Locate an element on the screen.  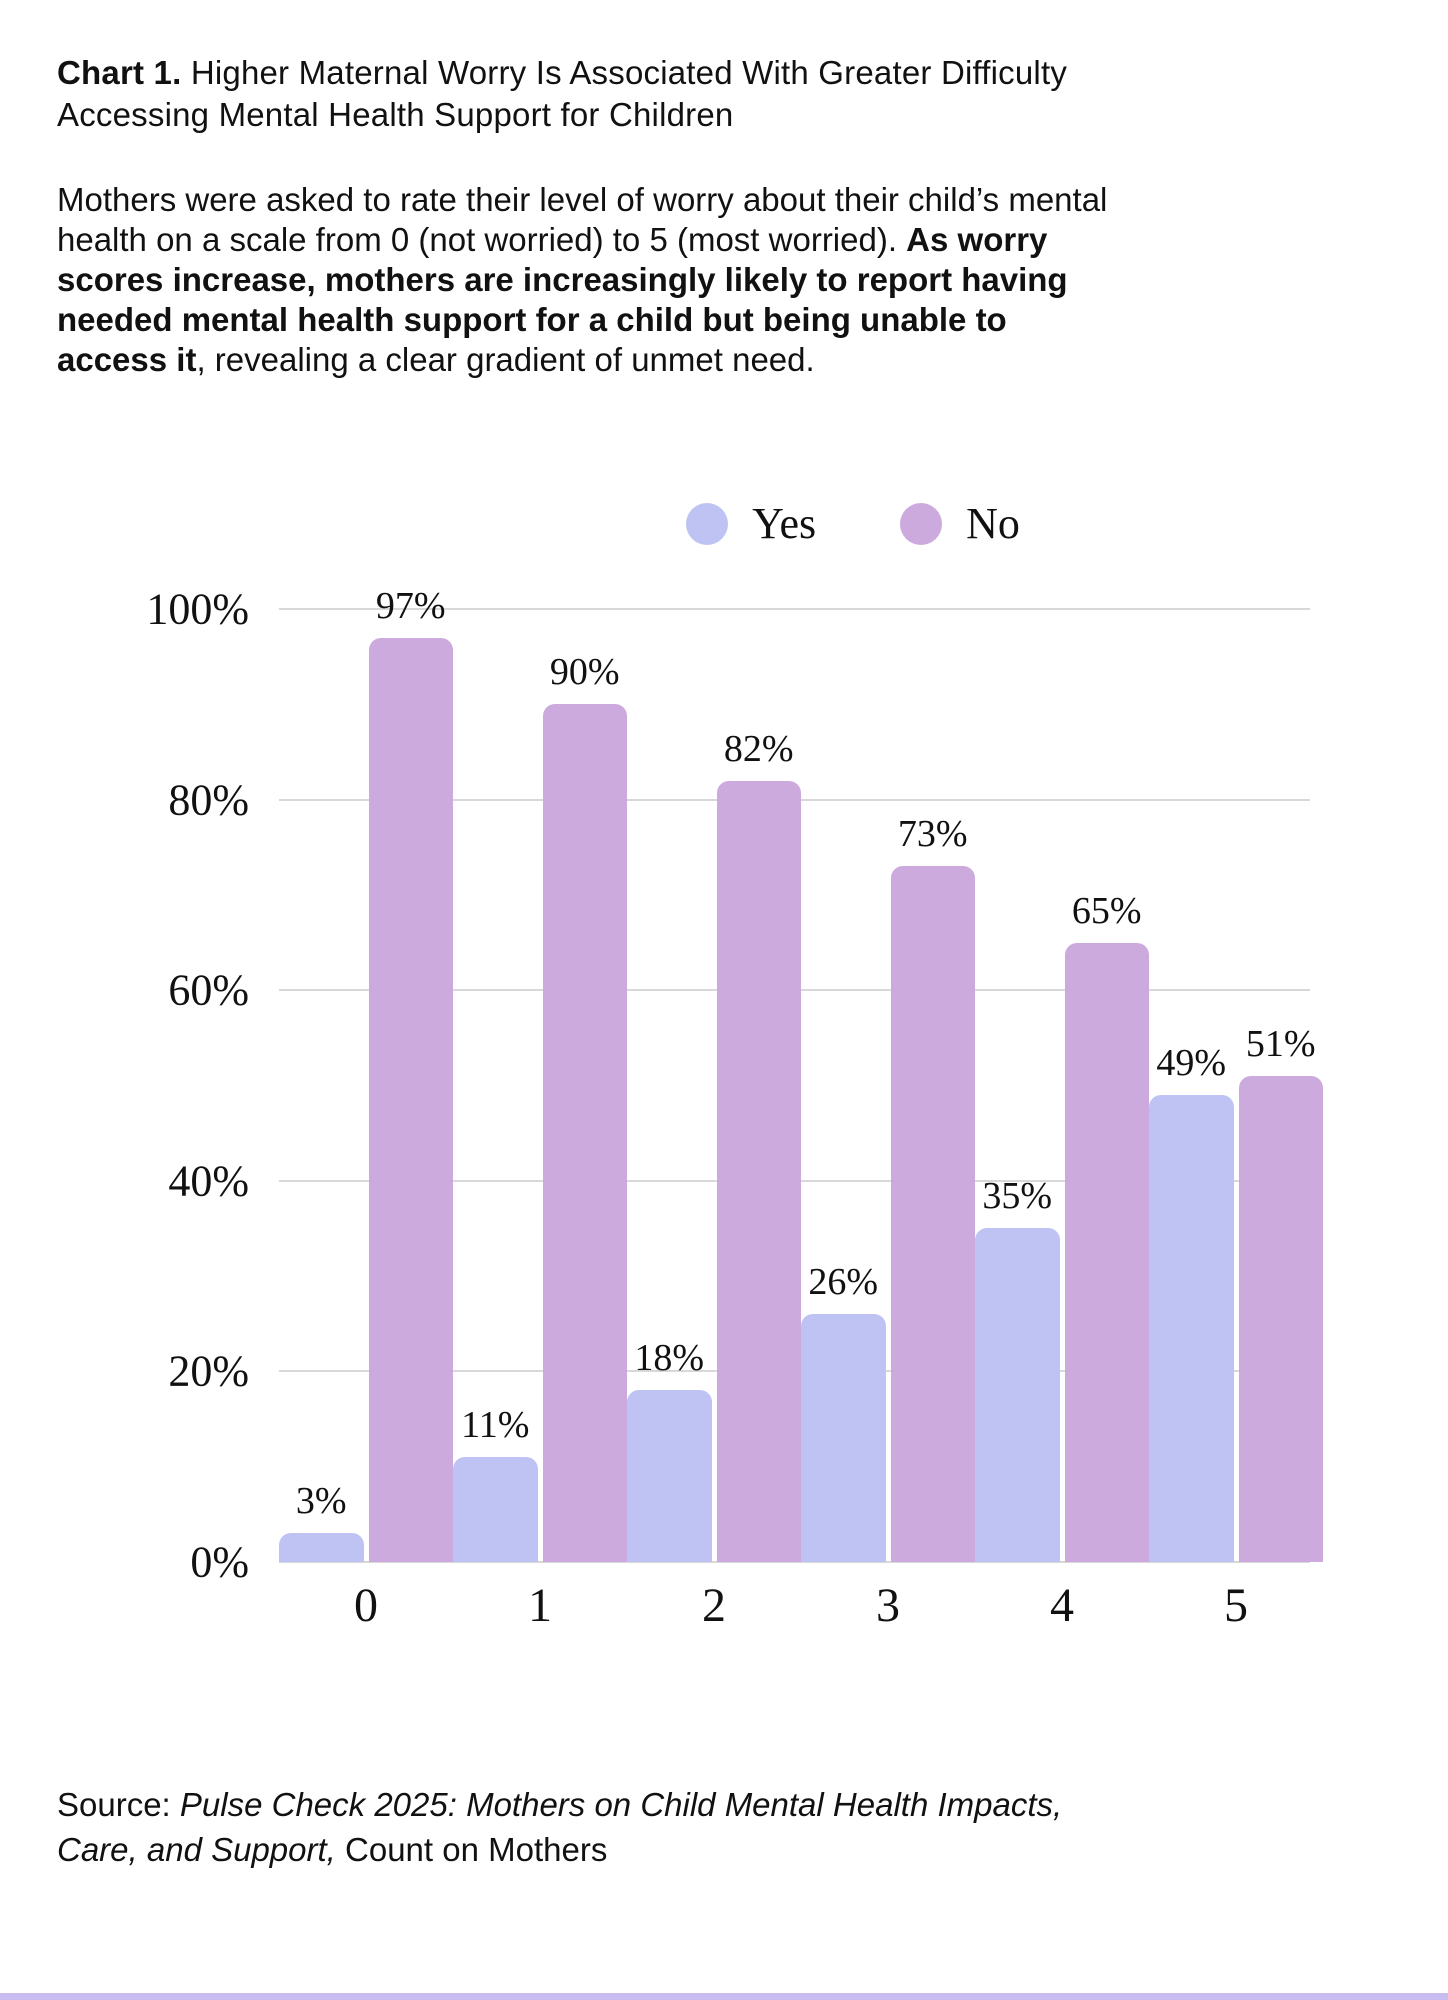
bar-yes-0: 3% is located at coordinates (321, 1521).